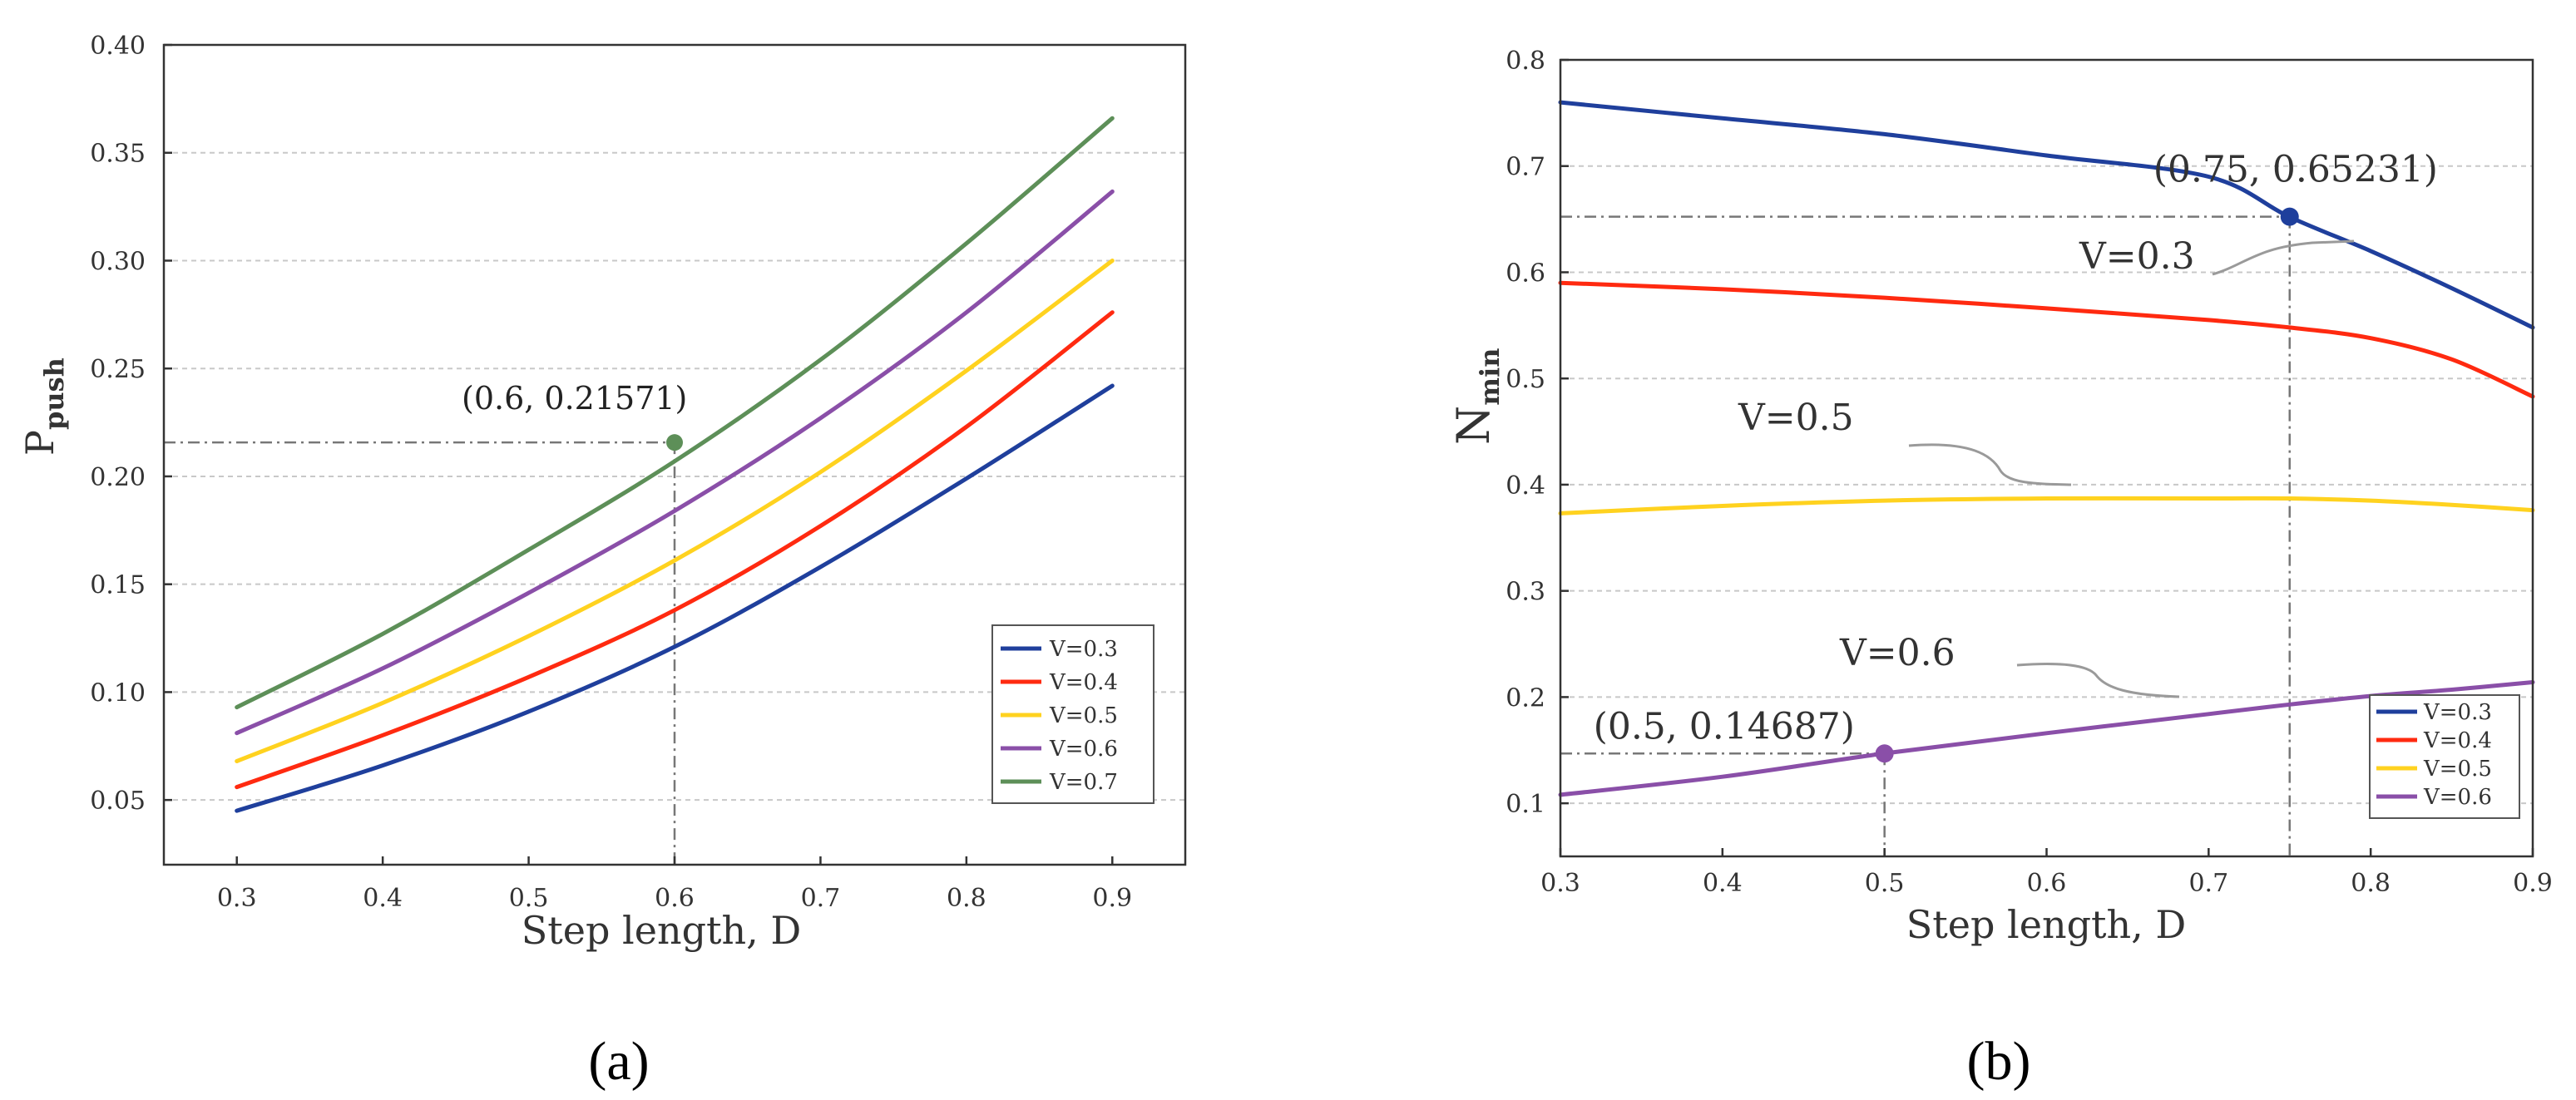  What do you see at coordinates (1560, 883) in the screenshot?
I see `x-tick-label-b-03: 0.3` at bounding box center [1560, 883].